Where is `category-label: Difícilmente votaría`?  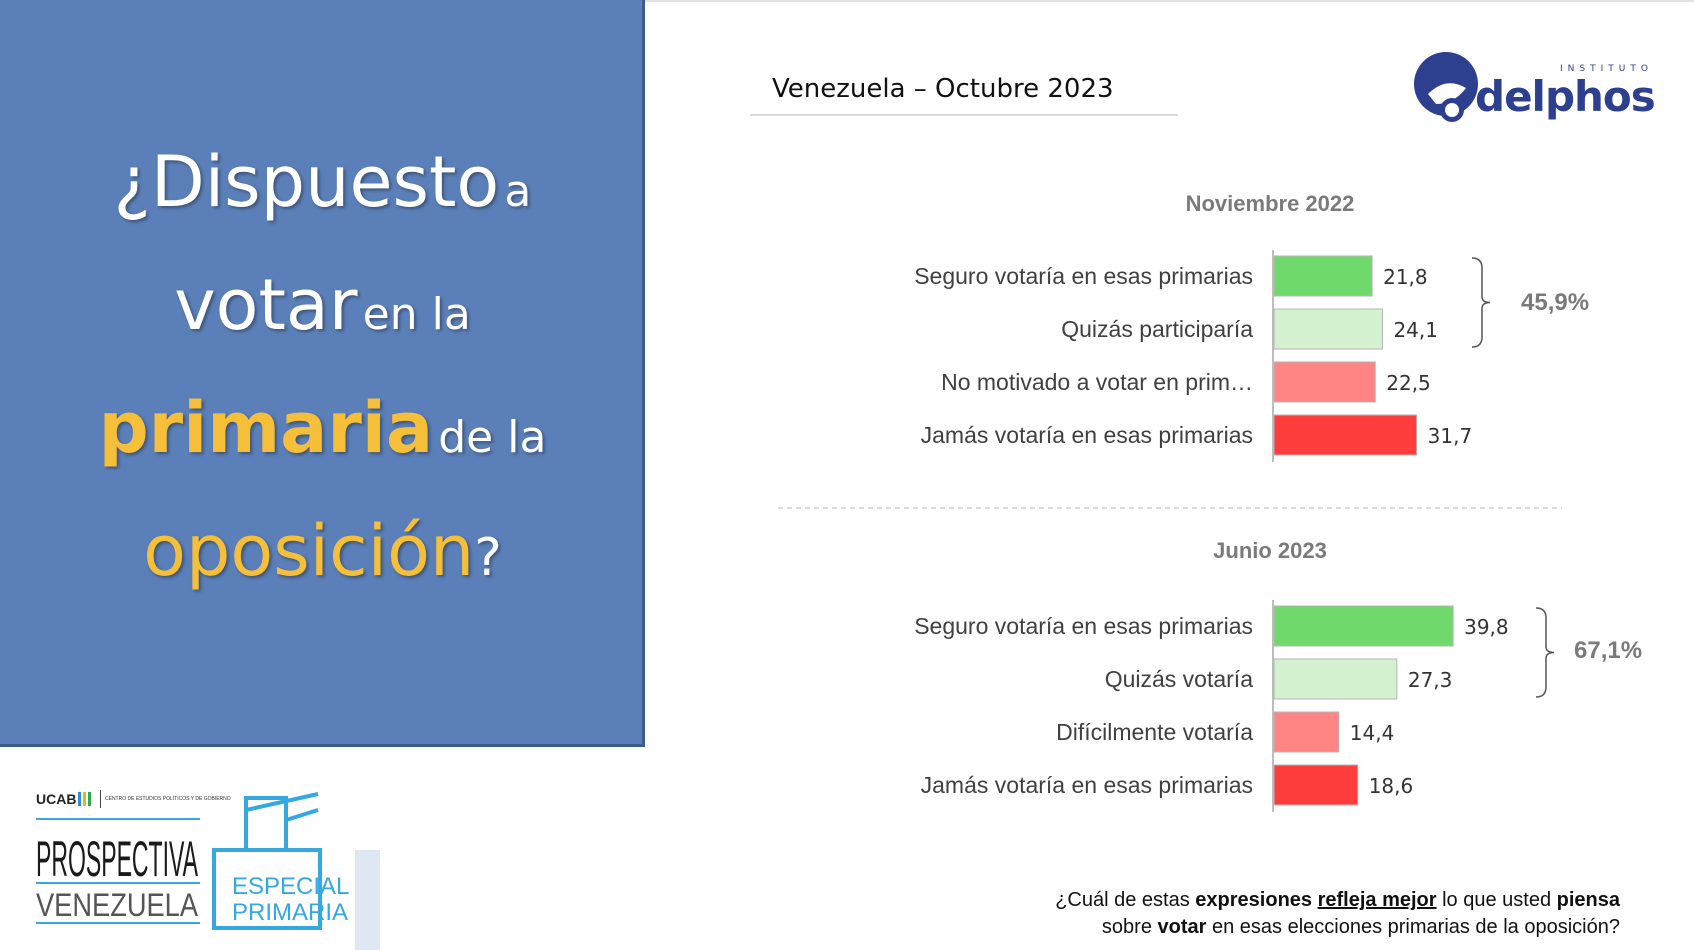 category-label: Difícilmente votaría is located at coordinates (1154, 732).